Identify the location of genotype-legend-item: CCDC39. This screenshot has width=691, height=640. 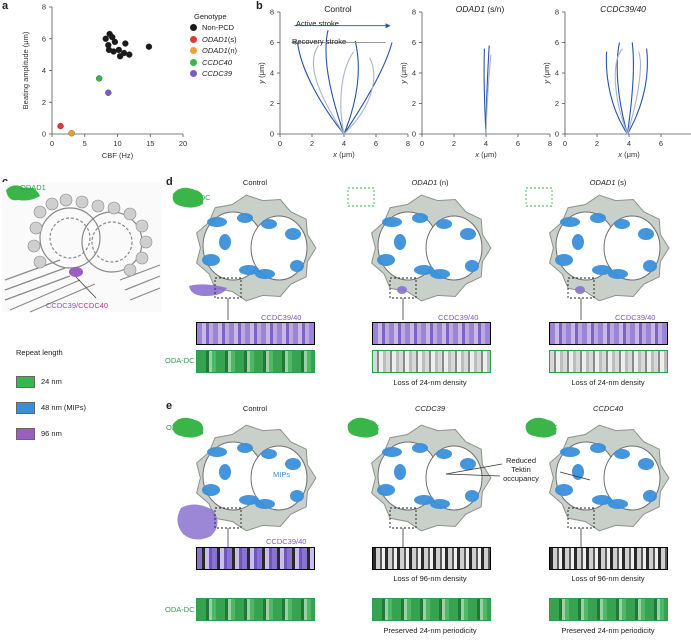
(213, 74).